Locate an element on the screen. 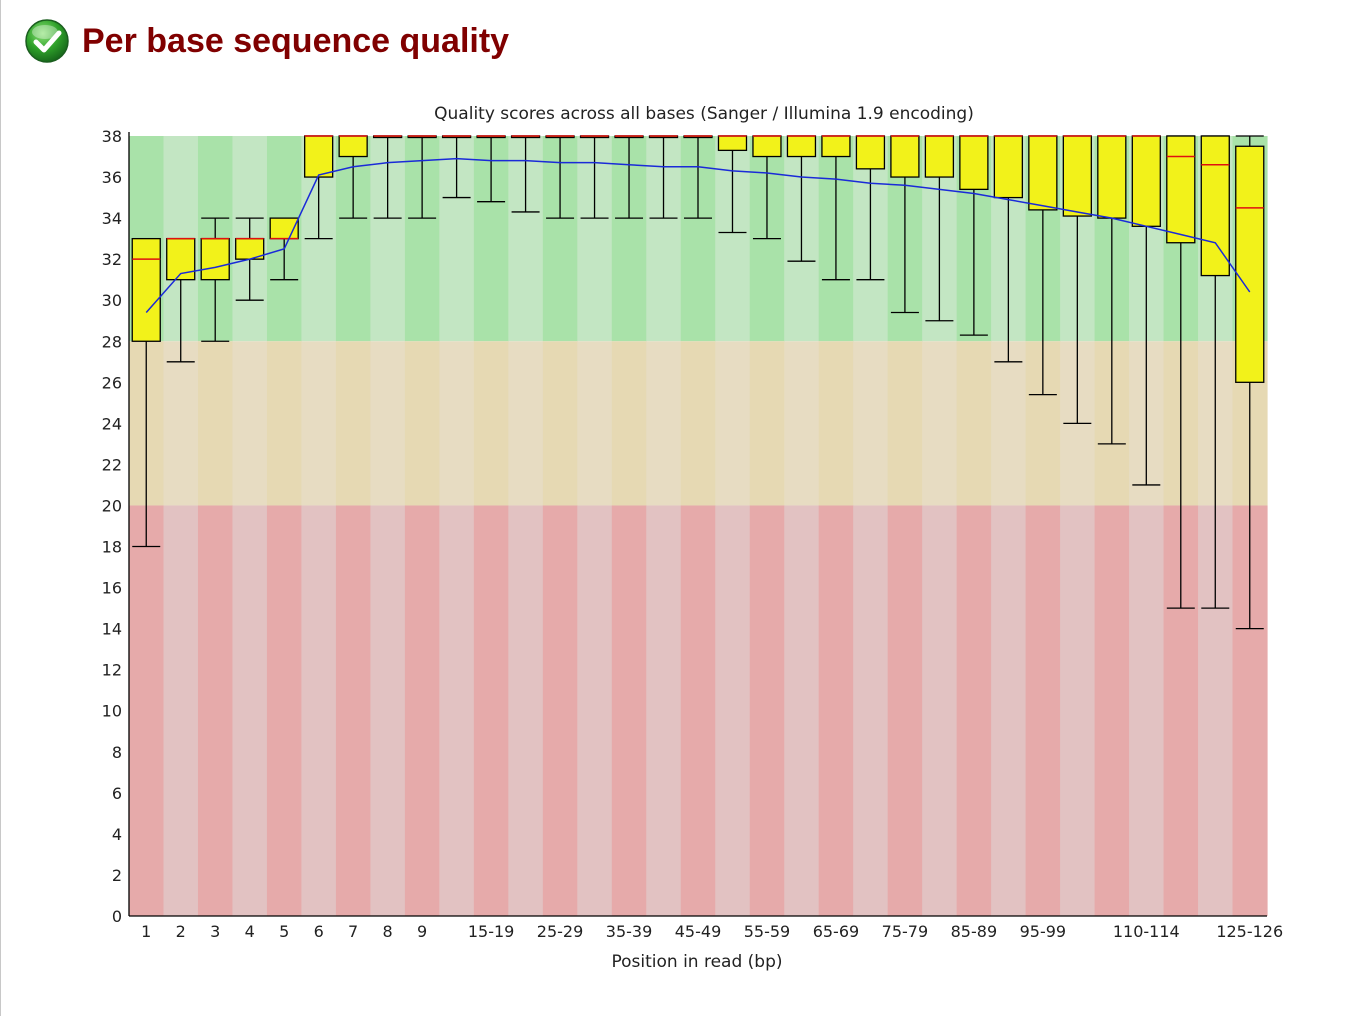  x-tick-3: 3 is located at coordinates (215, 931).